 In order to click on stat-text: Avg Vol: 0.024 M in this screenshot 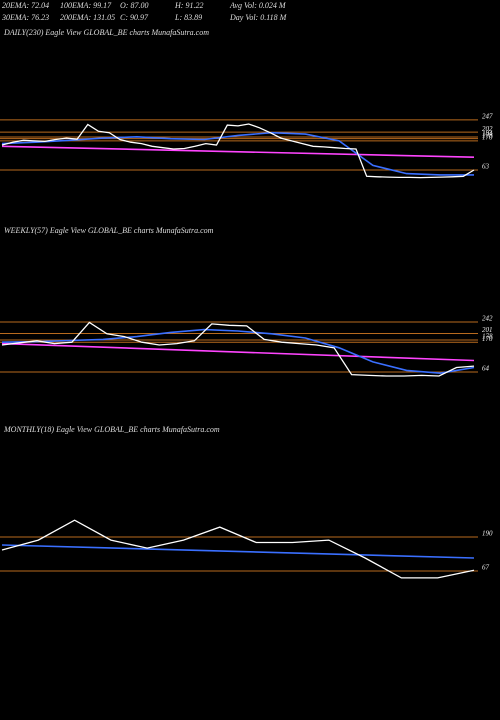, I will do `click(258, 5)`.